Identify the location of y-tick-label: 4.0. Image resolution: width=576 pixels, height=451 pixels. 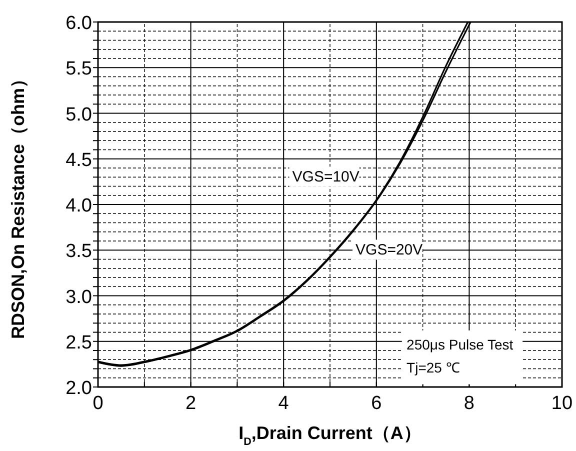
(79, 206).